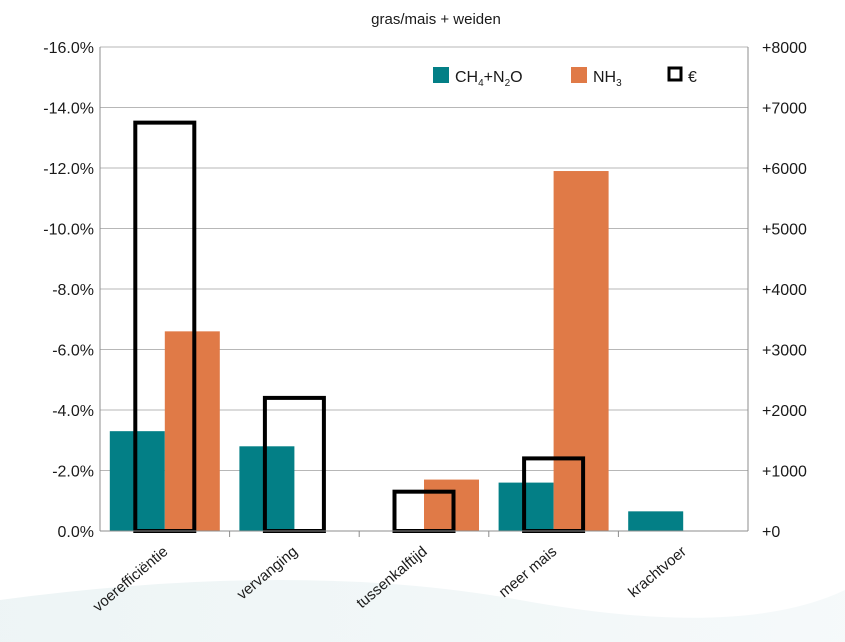  I want to click on x-category-label: krachtvoer, so click(657, 572).